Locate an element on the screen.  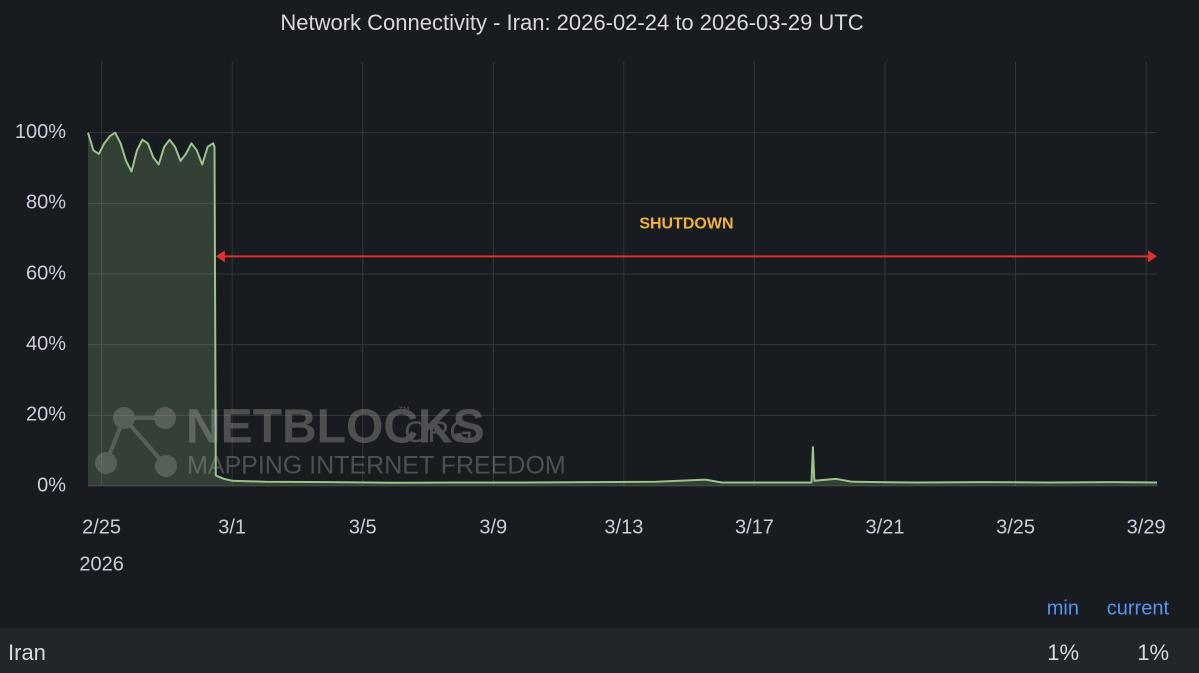
watermark-suffix: .ORG is located at coordinates (434, 432).